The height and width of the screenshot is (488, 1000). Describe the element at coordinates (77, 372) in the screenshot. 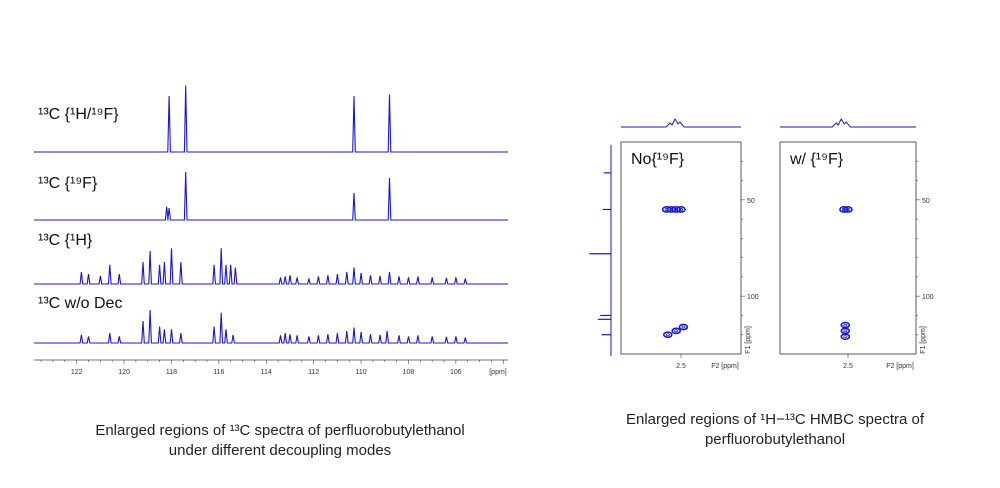

I see `x-tick-label: 122` at that location.